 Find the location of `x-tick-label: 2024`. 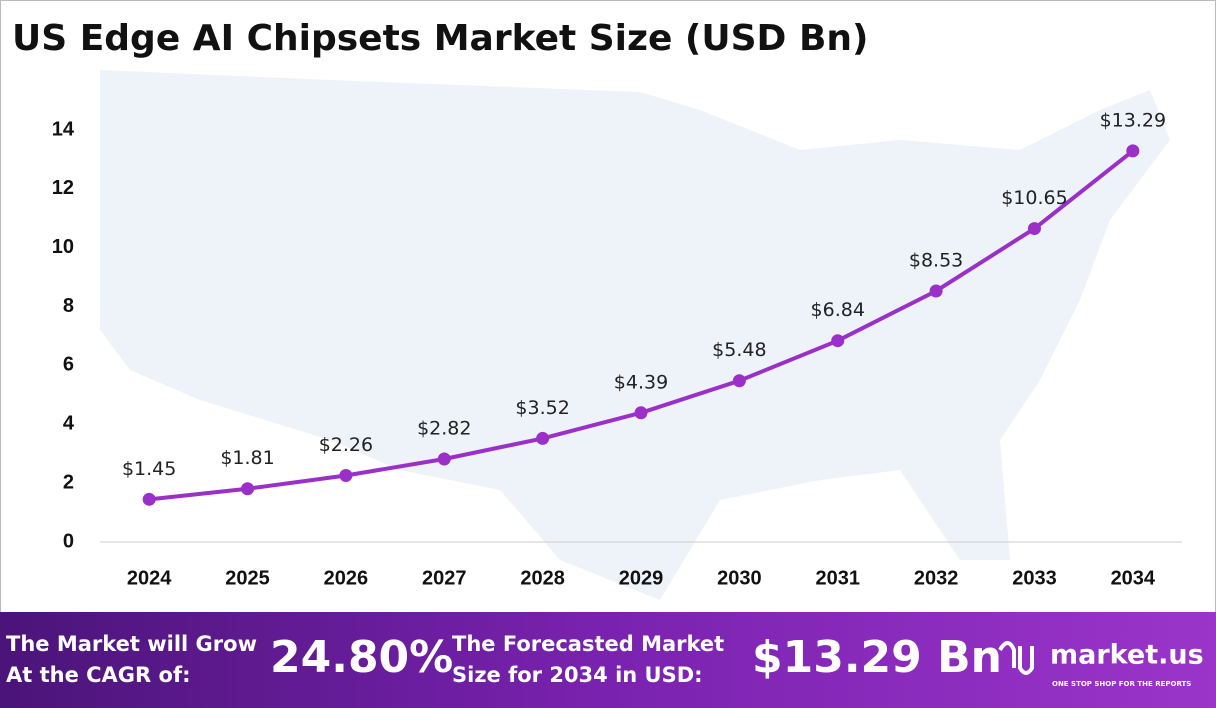

x-tick-label: 2024 is located at coordinates (149, 578).